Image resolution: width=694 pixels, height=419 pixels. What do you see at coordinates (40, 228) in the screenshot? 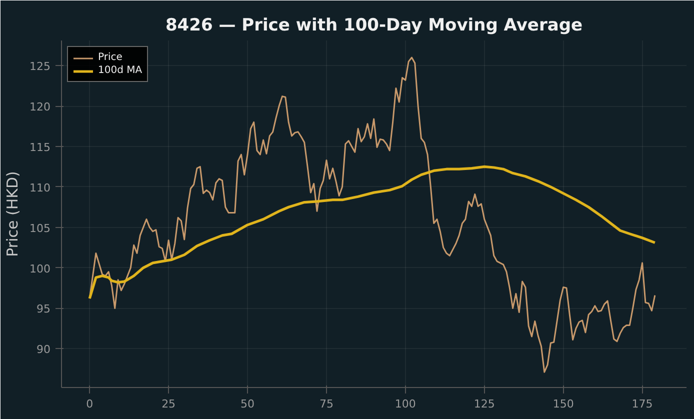
I see `y-tick-label: 105` at bounding box center [40, 228].